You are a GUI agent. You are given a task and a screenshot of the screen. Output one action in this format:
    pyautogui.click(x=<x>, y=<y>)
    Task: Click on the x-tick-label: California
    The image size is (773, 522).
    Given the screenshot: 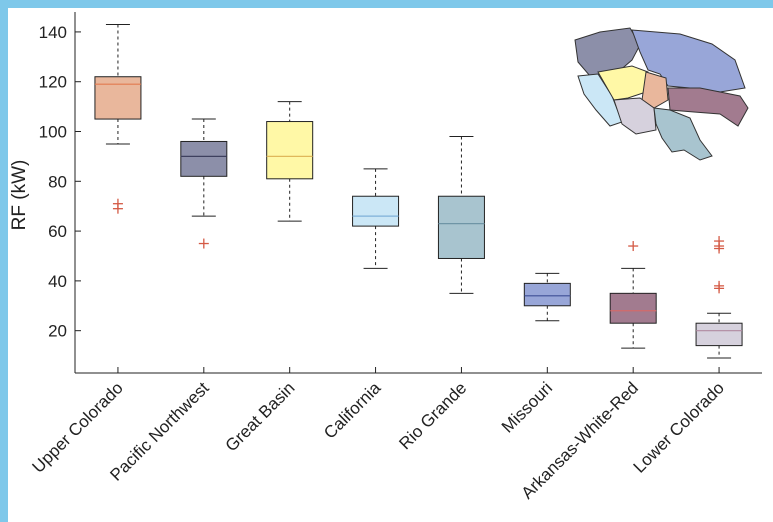 What is the action you would take?
    pyautogui.click(x=352, y=410)
    